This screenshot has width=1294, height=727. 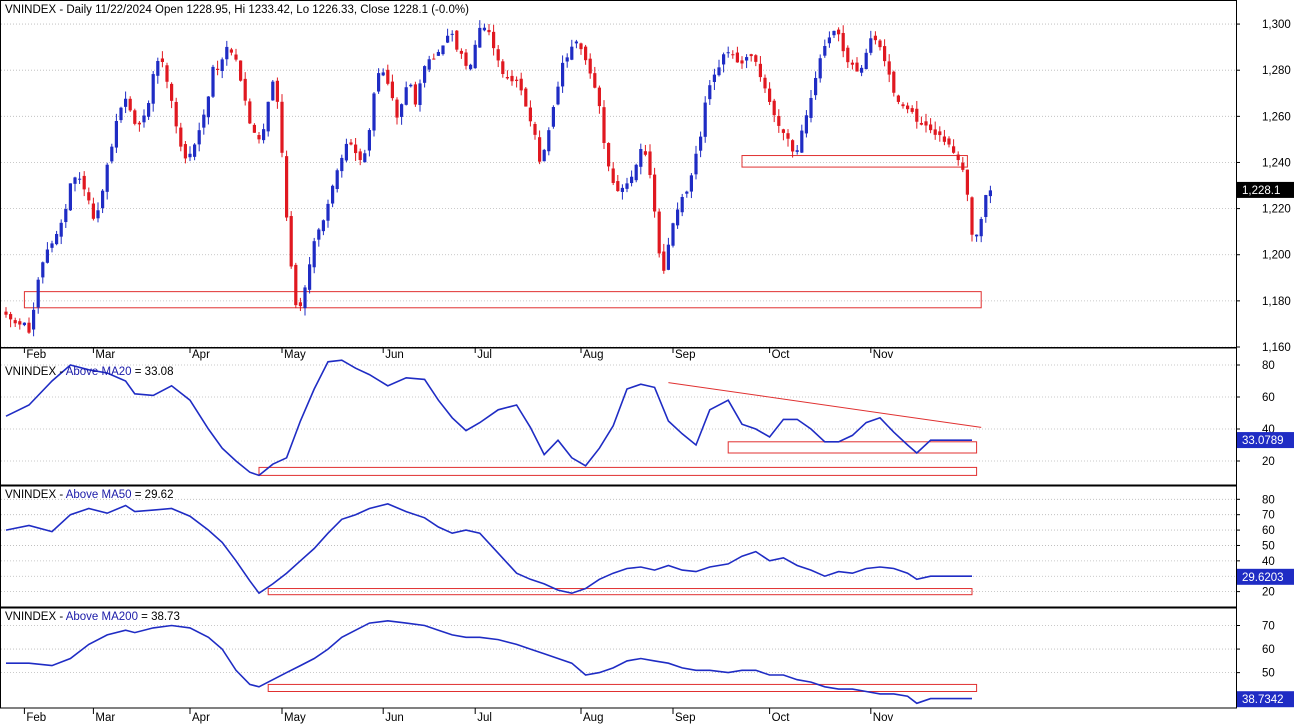 What do you see at coordinates (1263, 441) in the screenshot?
I see `last-value-label: 33.0789` at bounding box center [1263, 441].